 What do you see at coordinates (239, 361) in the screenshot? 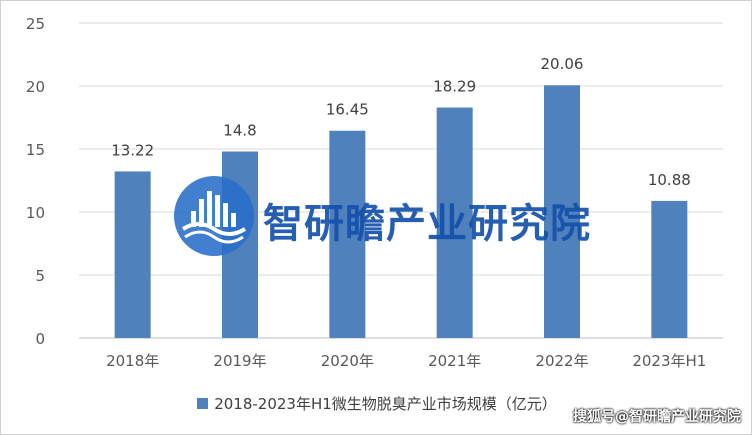
I see `x-tick-label: 2019年` at bounding box center [239, 361].